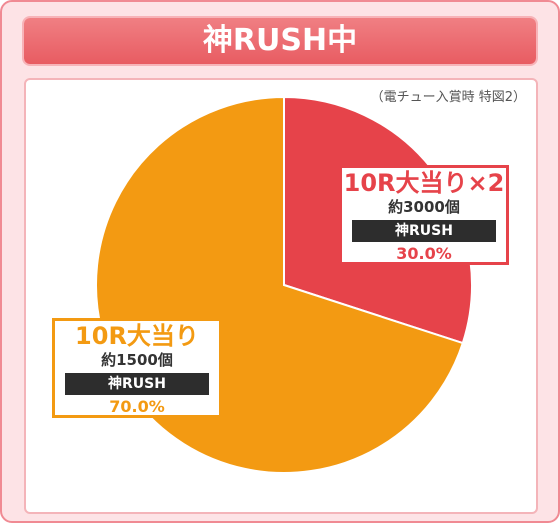 The width and height of the screenshot is (560, 523). What do you see at coordinates (137, 336) in the screenshot?
I see `slice-label-title: 10R大当り` at bounding box center [137, 336].